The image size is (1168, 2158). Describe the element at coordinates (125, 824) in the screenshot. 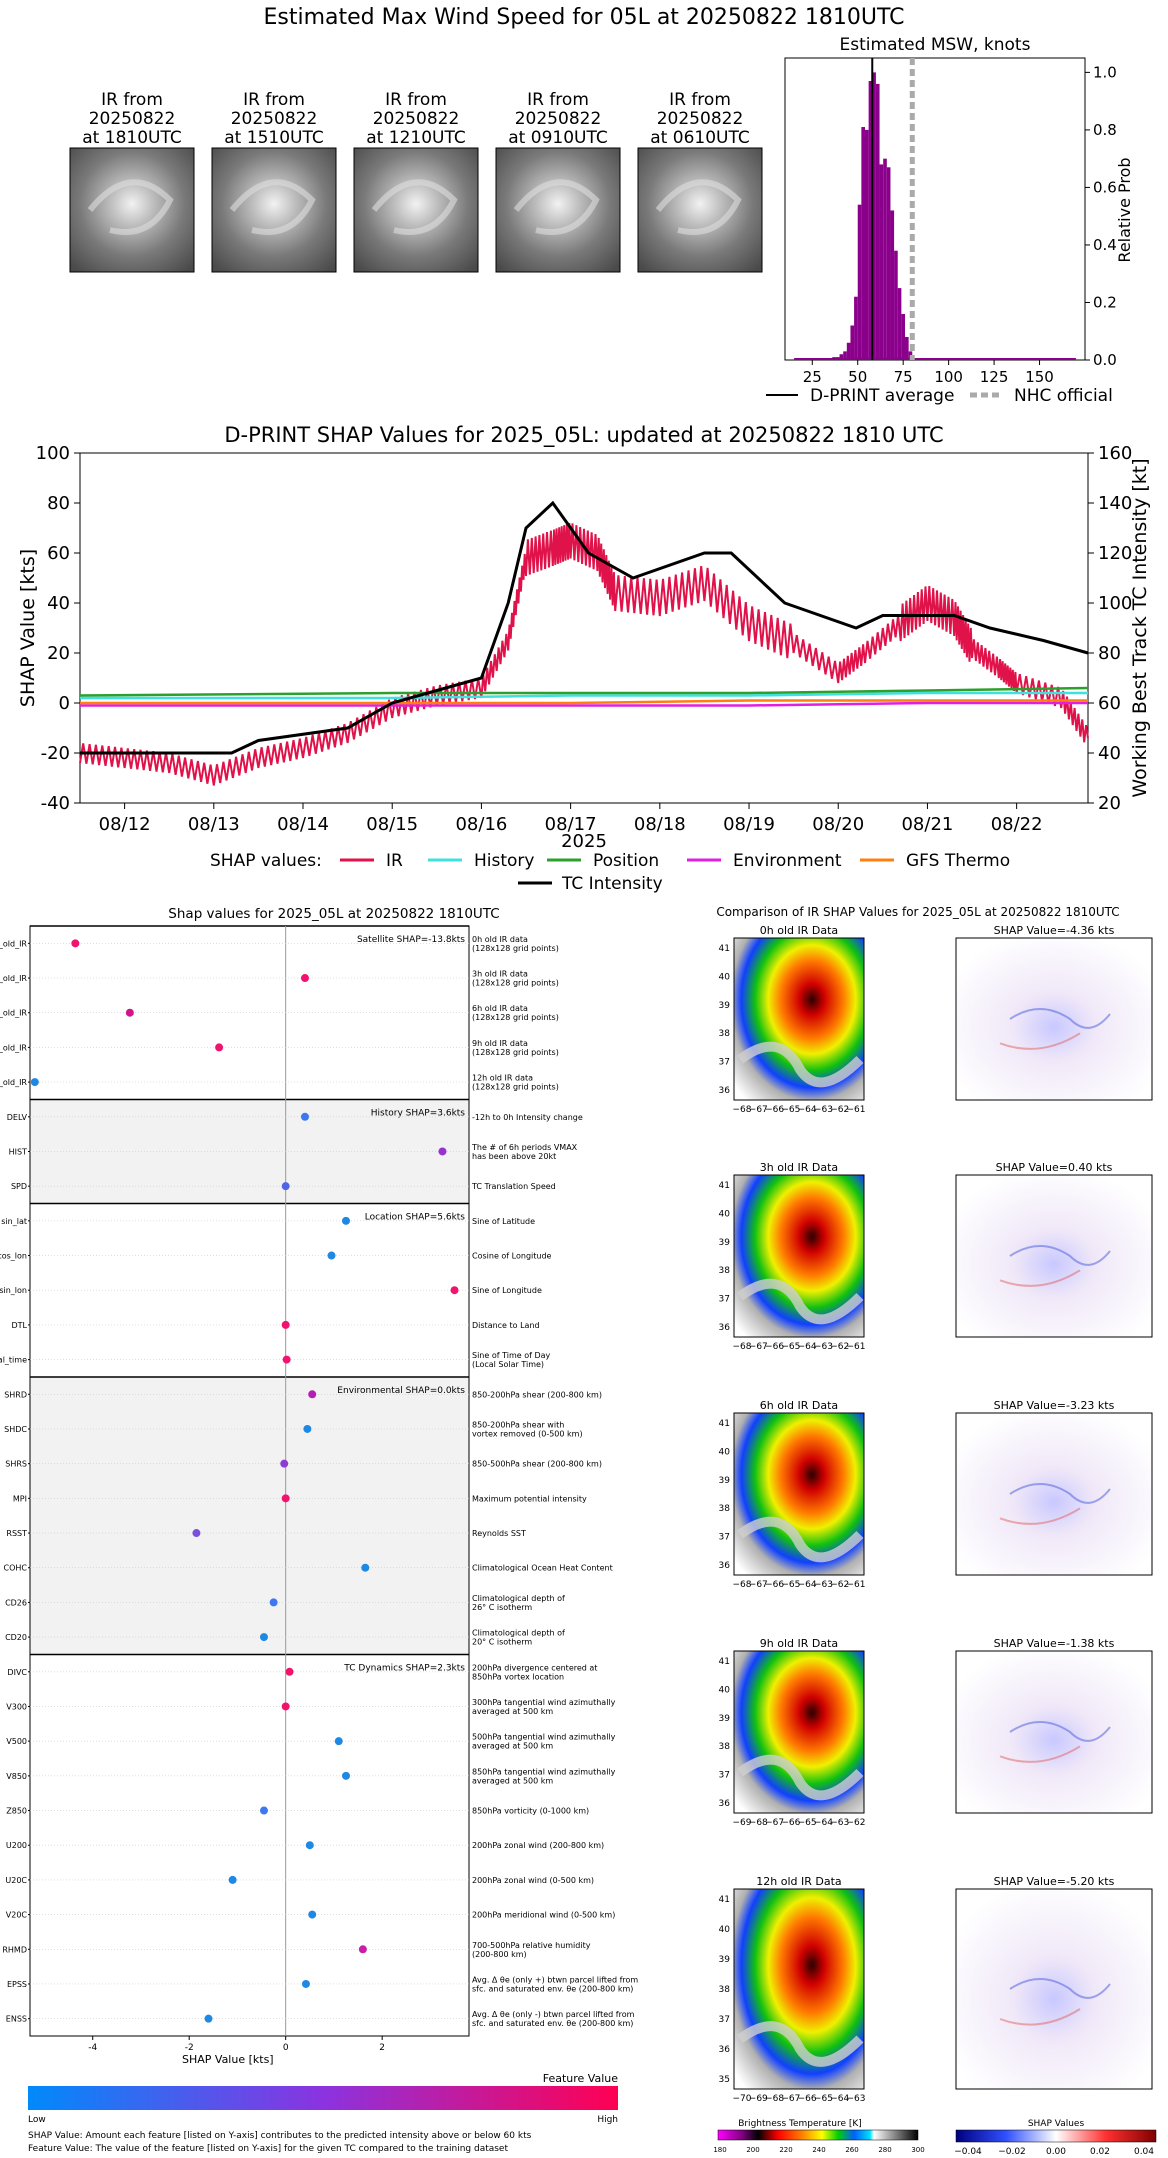

I see `x-tick-label: 08/12` at that location.